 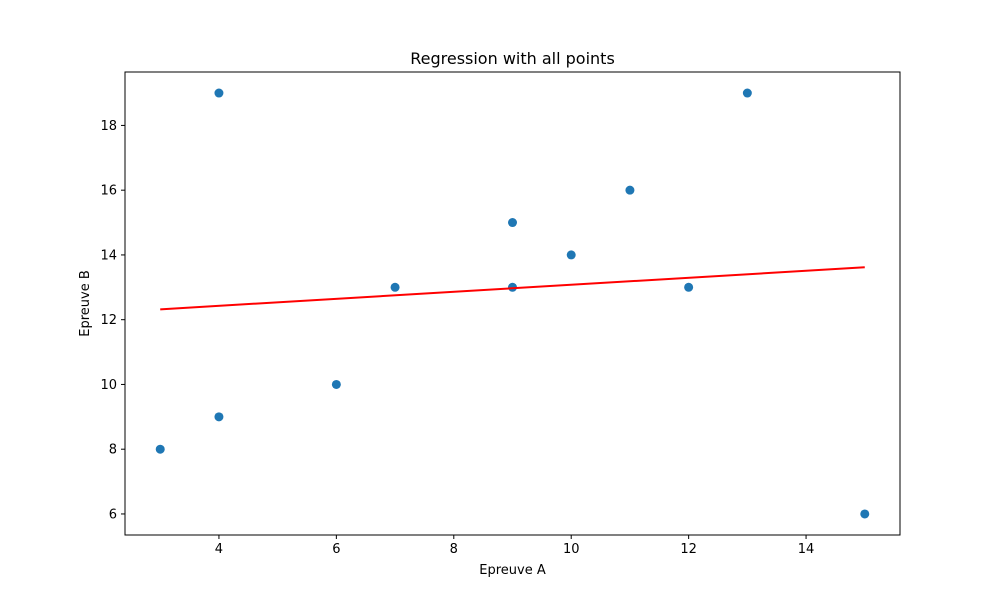 What do you see at coordinates (336, 549) in the screenshot?
I see `x-tick-label: 6` at bounding box center [336, 549].